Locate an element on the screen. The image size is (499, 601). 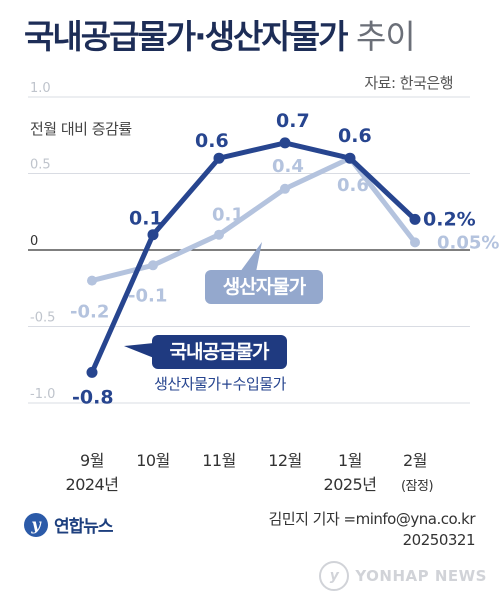
producer-data-label: 0.05% is located at coordinates (468, 242).